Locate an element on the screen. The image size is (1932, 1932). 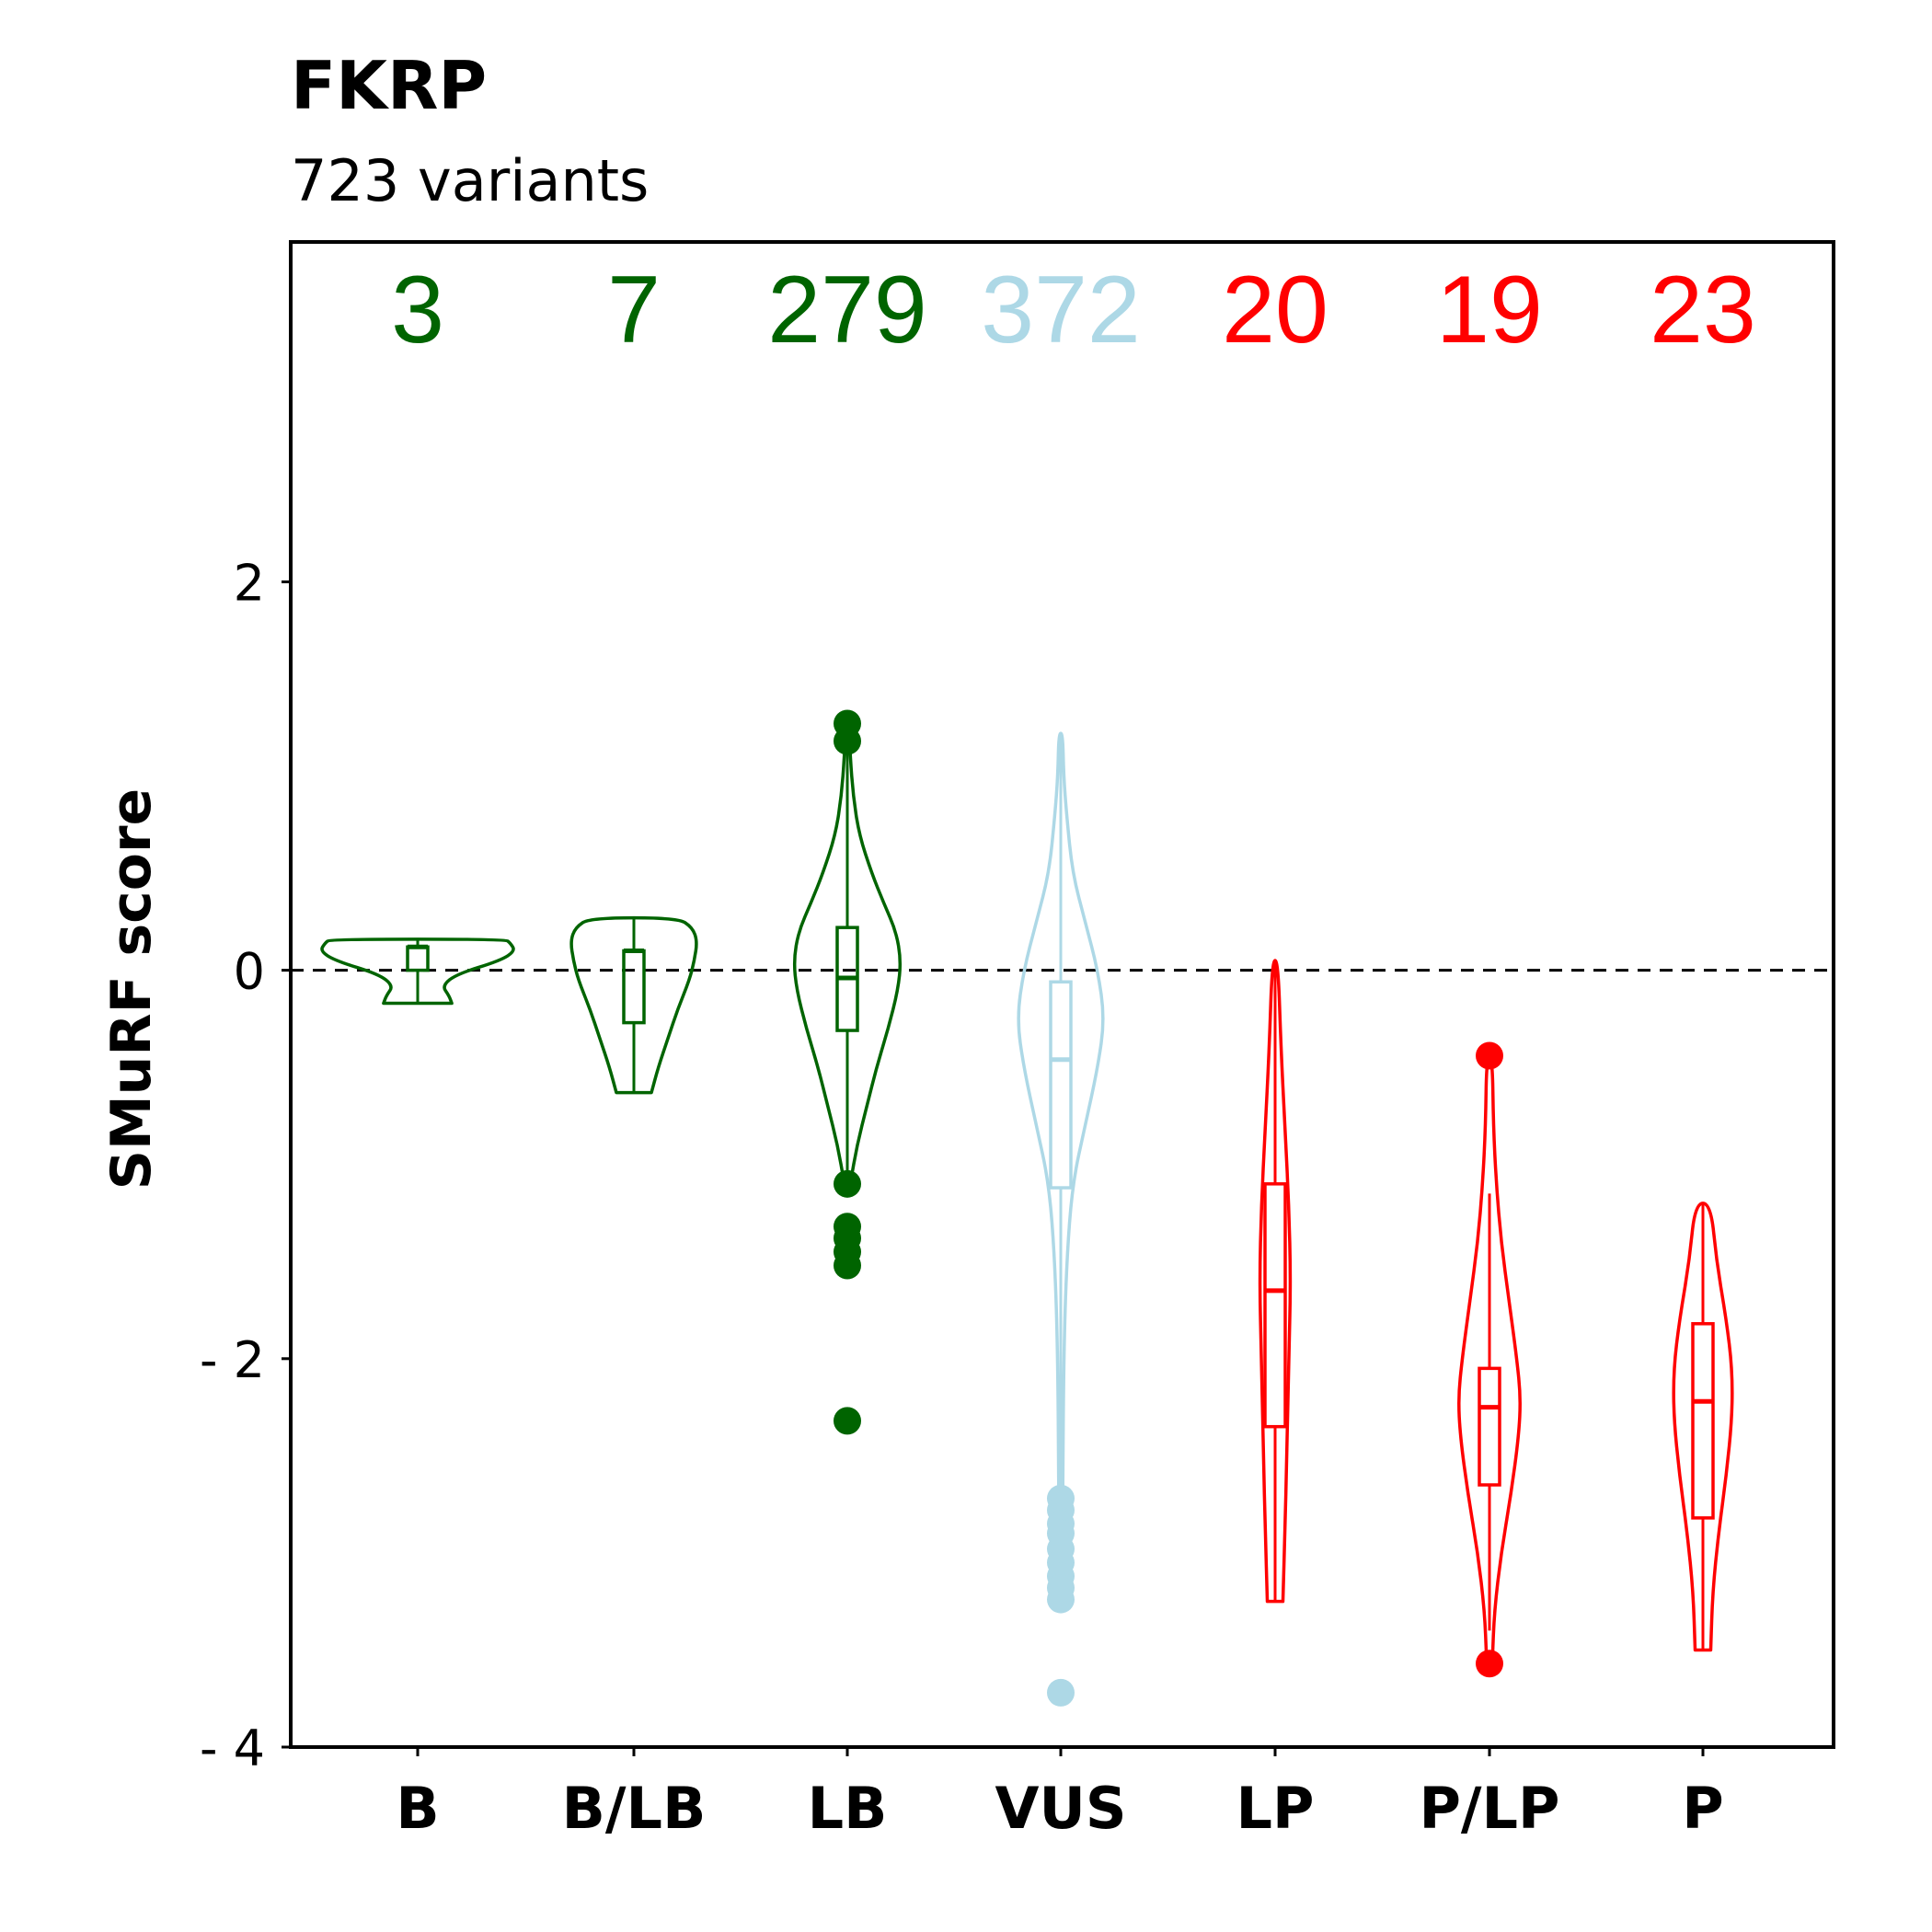
x-tick-label: LP is located at coordinates (1275, 1808).